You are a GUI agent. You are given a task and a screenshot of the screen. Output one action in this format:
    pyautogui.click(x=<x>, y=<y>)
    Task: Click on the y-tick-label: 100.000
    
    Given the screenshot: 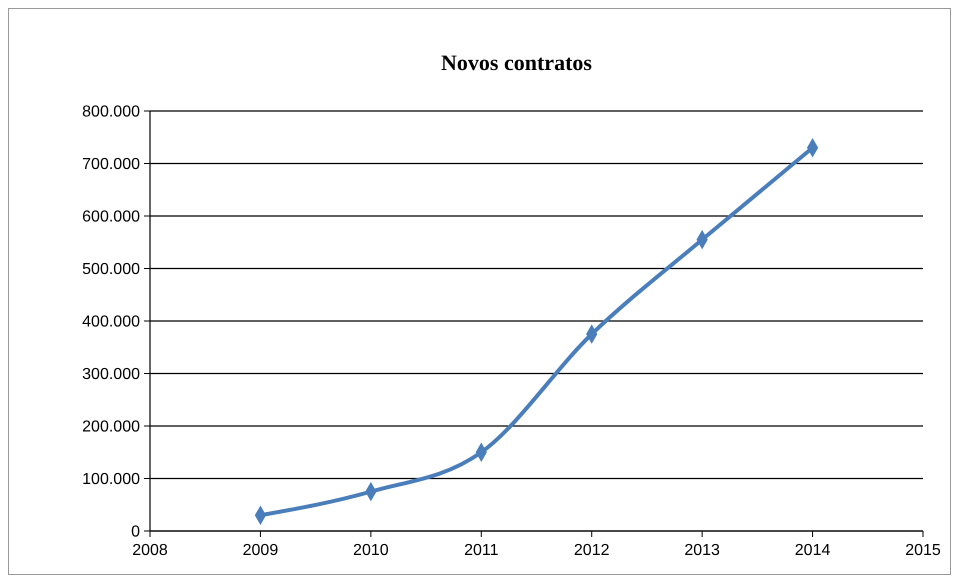 What is the action you would take?
    pyautogui.click(x=111, y=479)
    